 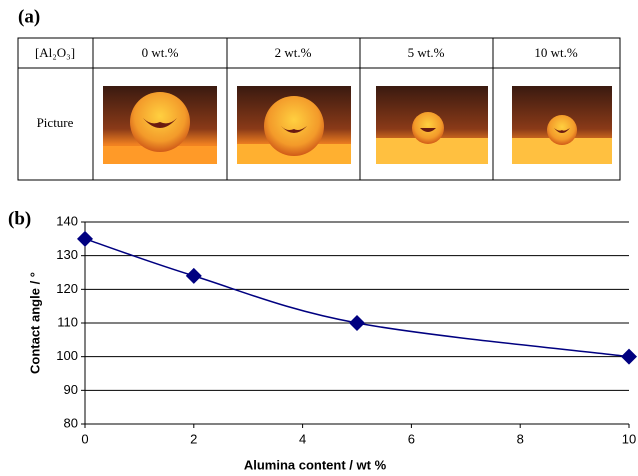 What do you see at coordinates (293, 52) in the screenshot?
I see `header-cell: 2 wt.%` at bounding box center [293, 52].